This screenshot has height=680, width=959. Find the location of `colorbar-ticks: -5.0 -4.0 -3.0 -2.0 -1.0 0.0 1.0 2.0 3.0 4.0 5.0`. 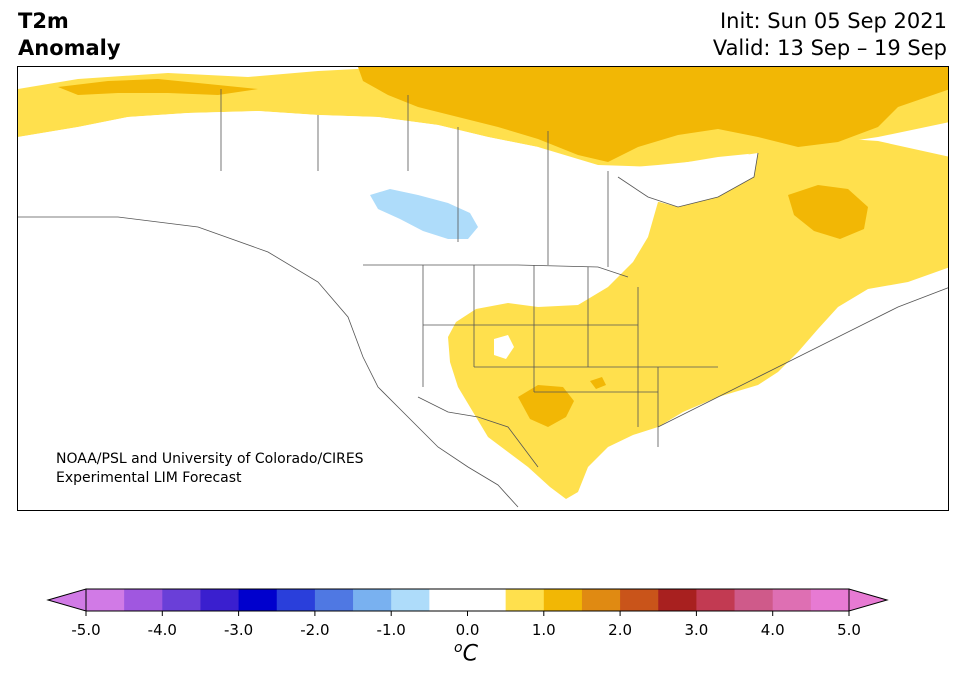

colorbar-ticks: -5.0 -4.0 -3.0 -2.0 -1.0 0.0 1.0 2.0 3.0 4.0 5.0 is located at coordinates (466, 625).